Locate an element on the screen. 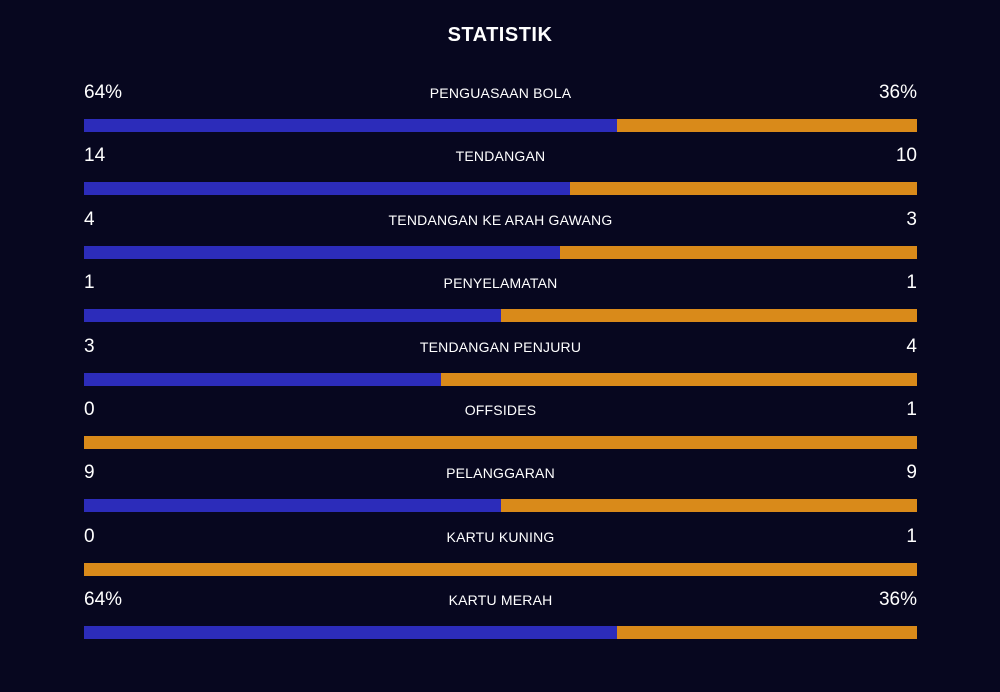 The image size is (1000, 692). stat-header: 1 PENYELAMATAN 1 is located at coordinates (500, 283).